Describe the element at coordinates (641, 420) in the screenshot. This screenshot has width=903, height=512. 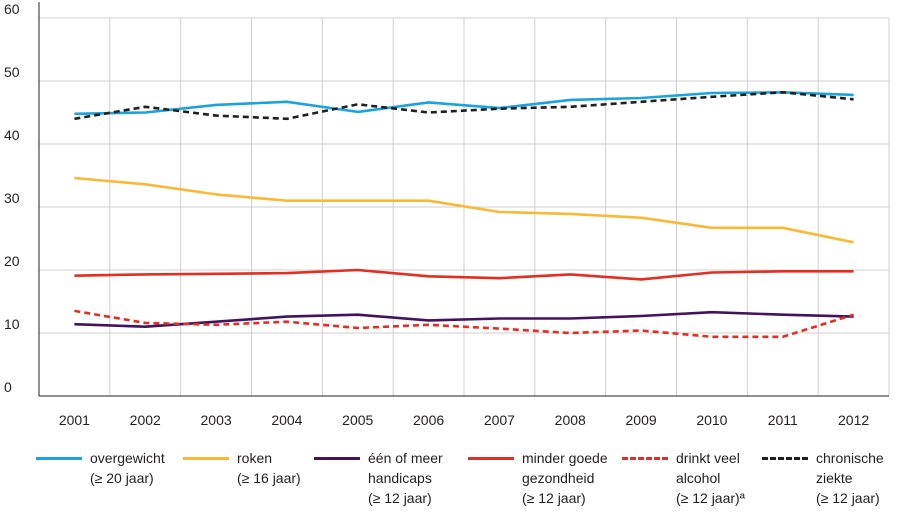
I see `x-tick-label: 2009` at that location.